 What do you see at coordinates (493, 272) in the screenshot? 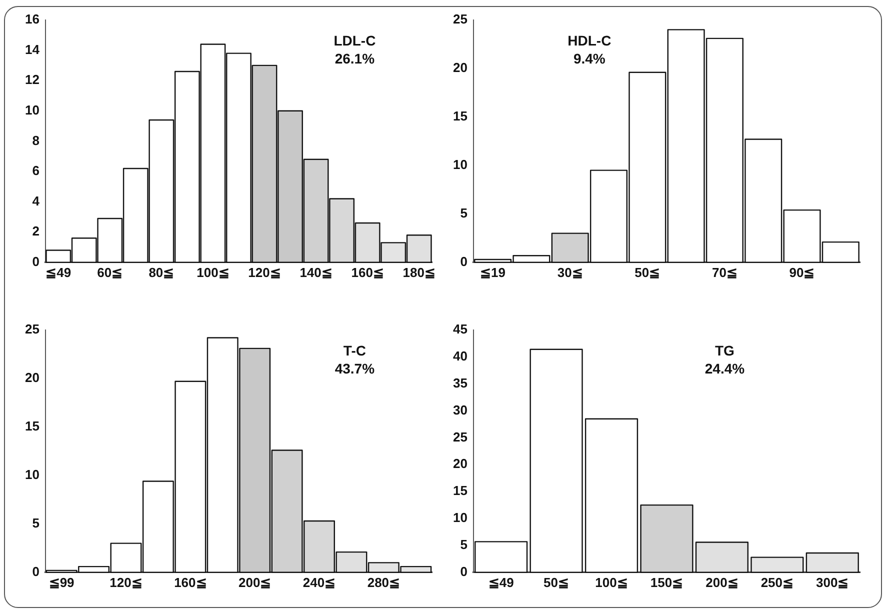
I see `x-tick-label: ≦19` at bounding box center [493, 272].